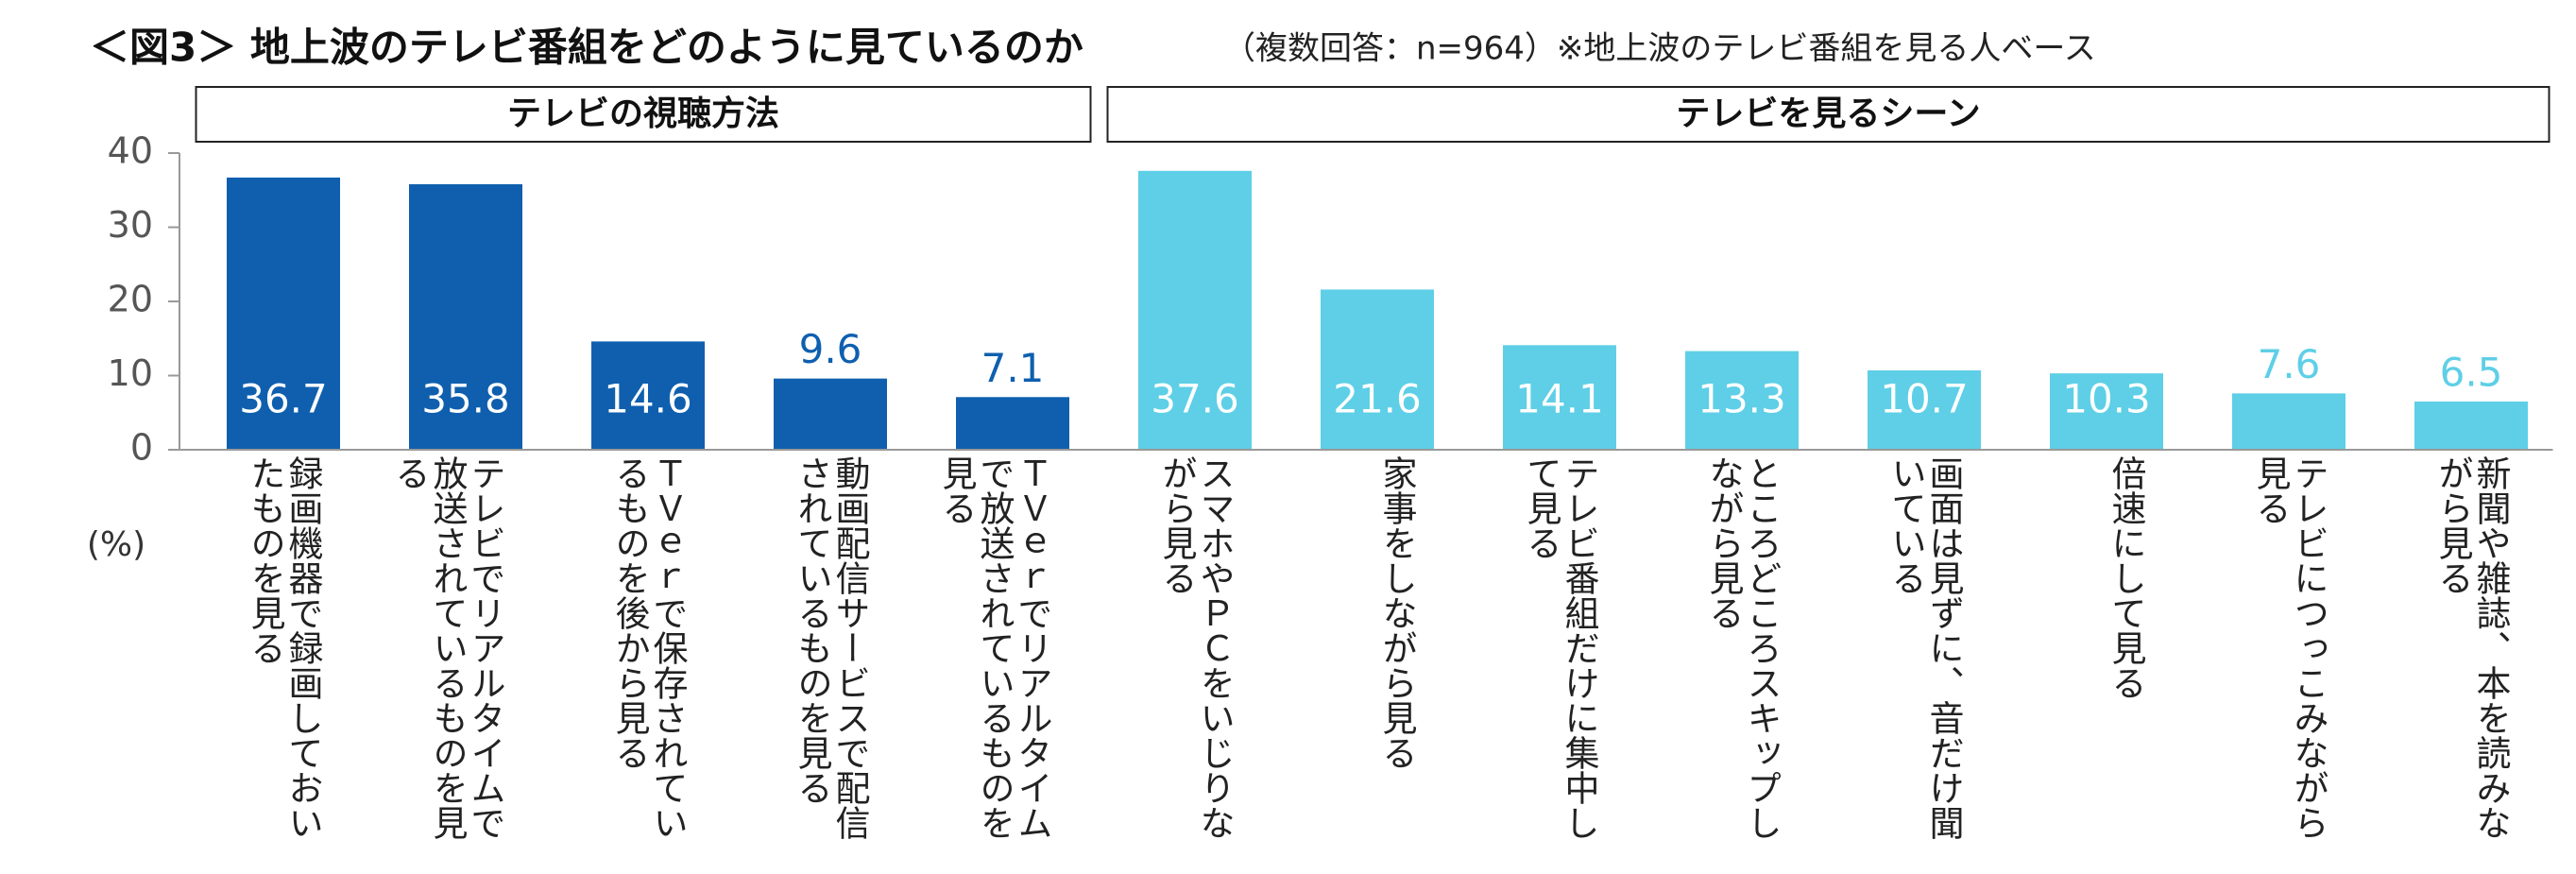 This screenshot has width=2576, height=874. I want to click on chart-title: ＜図3＞ 地上波のテレビ番組をどのように見ているのか, so click(587, 48).